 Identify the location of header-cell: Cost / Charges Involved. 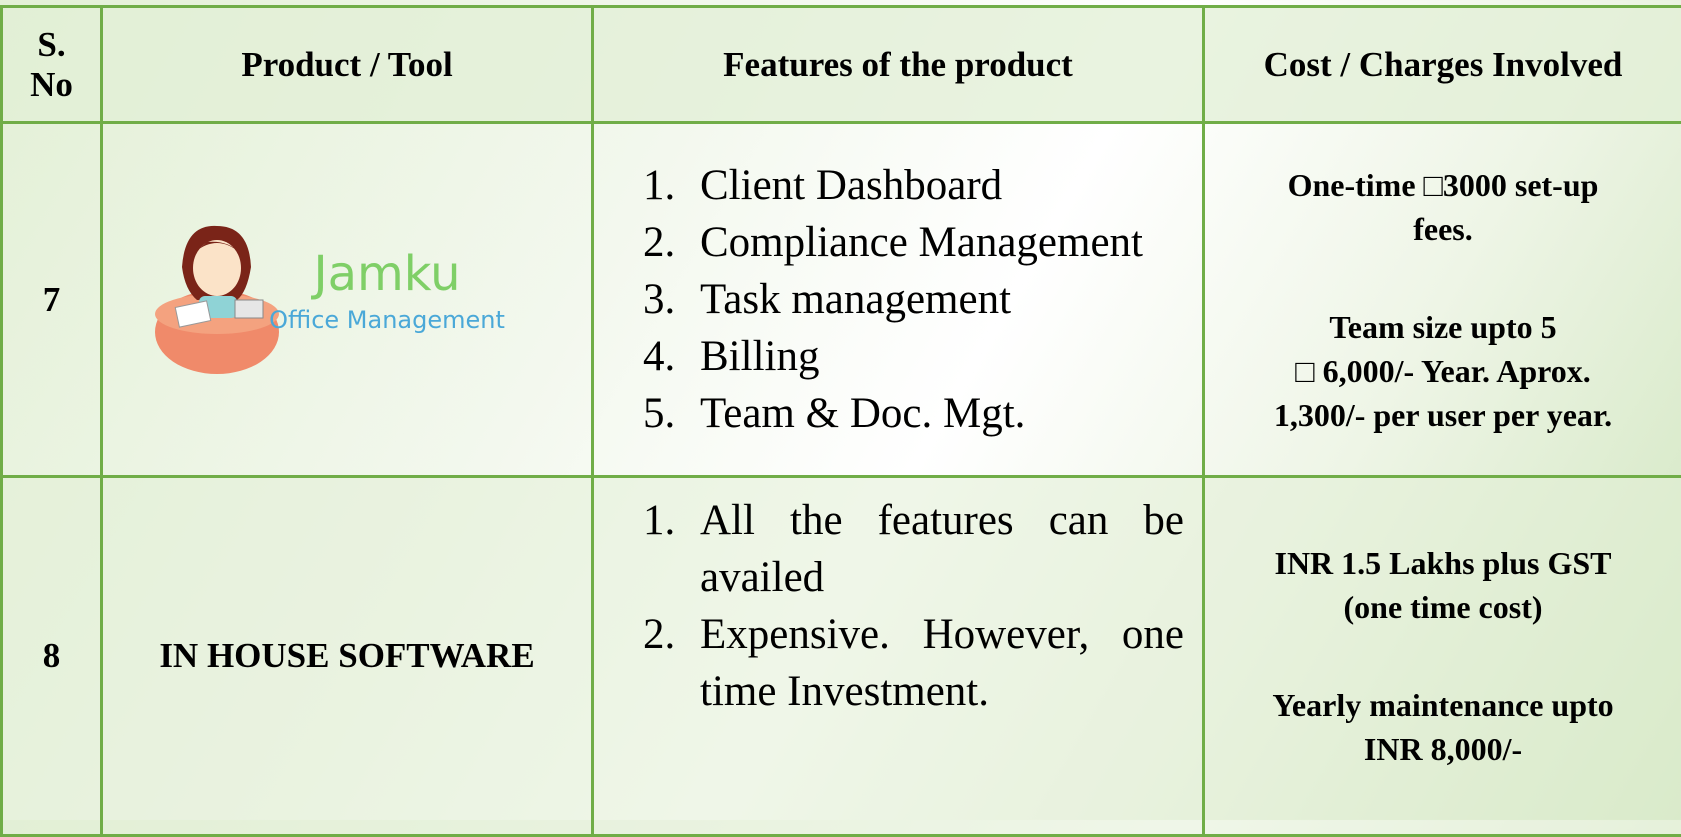
(1442, 65).